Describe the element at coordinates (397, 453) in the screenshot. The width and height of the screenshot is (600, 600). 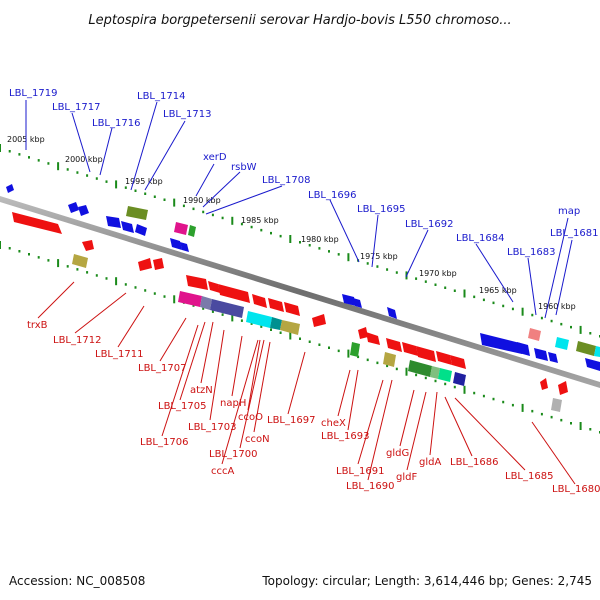
I see `gene-label: gldG` at that location.